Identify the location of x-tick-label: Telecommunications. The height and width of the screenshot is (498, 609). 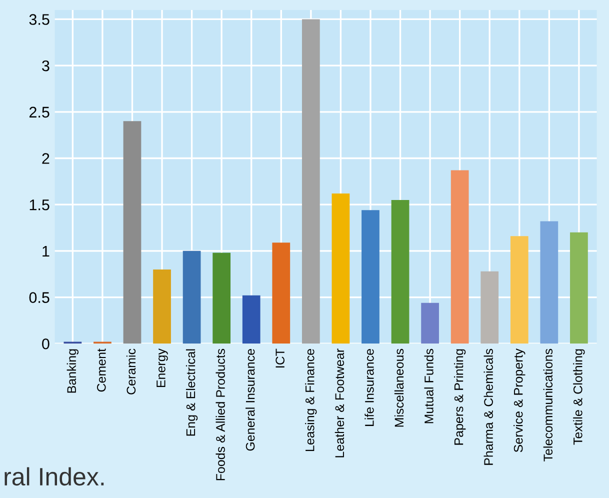
(548, 405).